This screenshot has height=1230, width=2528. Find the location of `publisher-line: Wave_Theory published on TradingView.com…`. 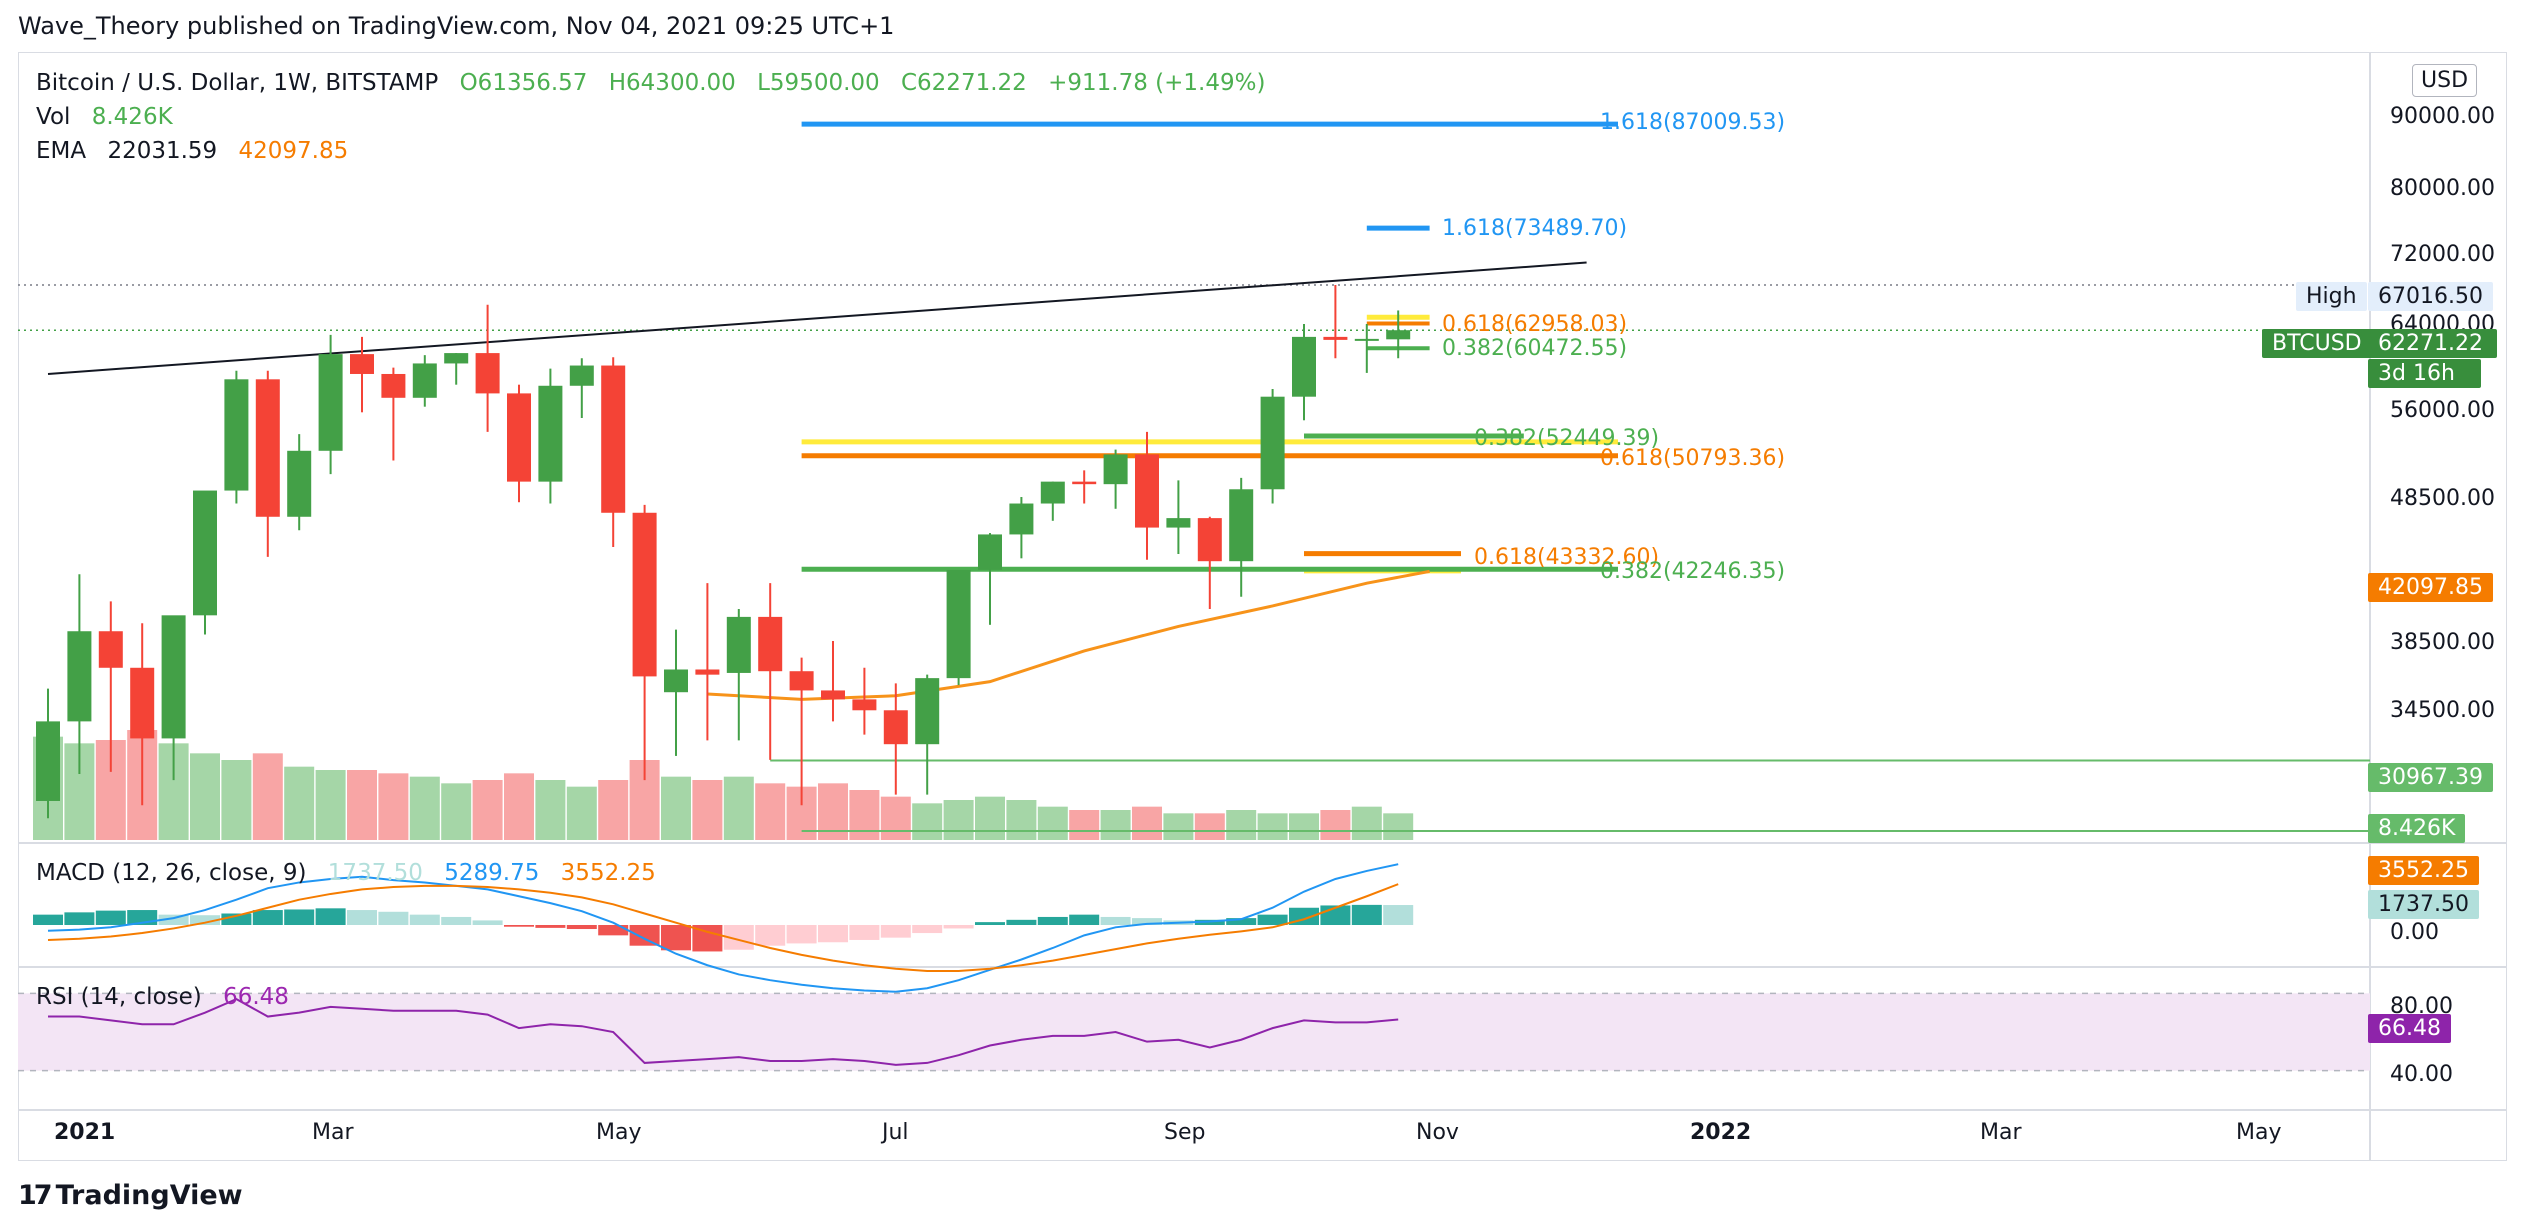

publisher-line: Wave_Theory published on TradingView.com… is located at coordinates (456, 26).